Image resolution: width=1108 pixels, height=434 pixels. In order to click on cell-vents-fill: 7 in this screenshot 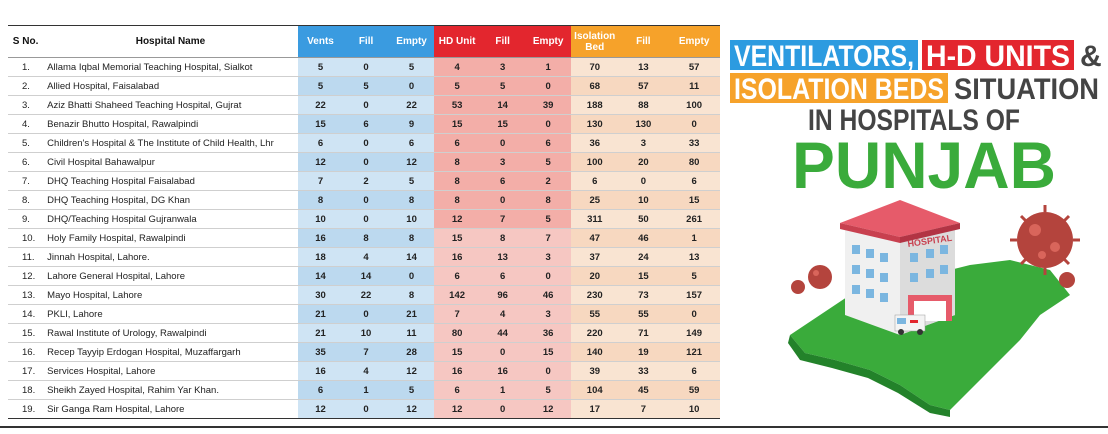, I will do `click(366, 352)`.